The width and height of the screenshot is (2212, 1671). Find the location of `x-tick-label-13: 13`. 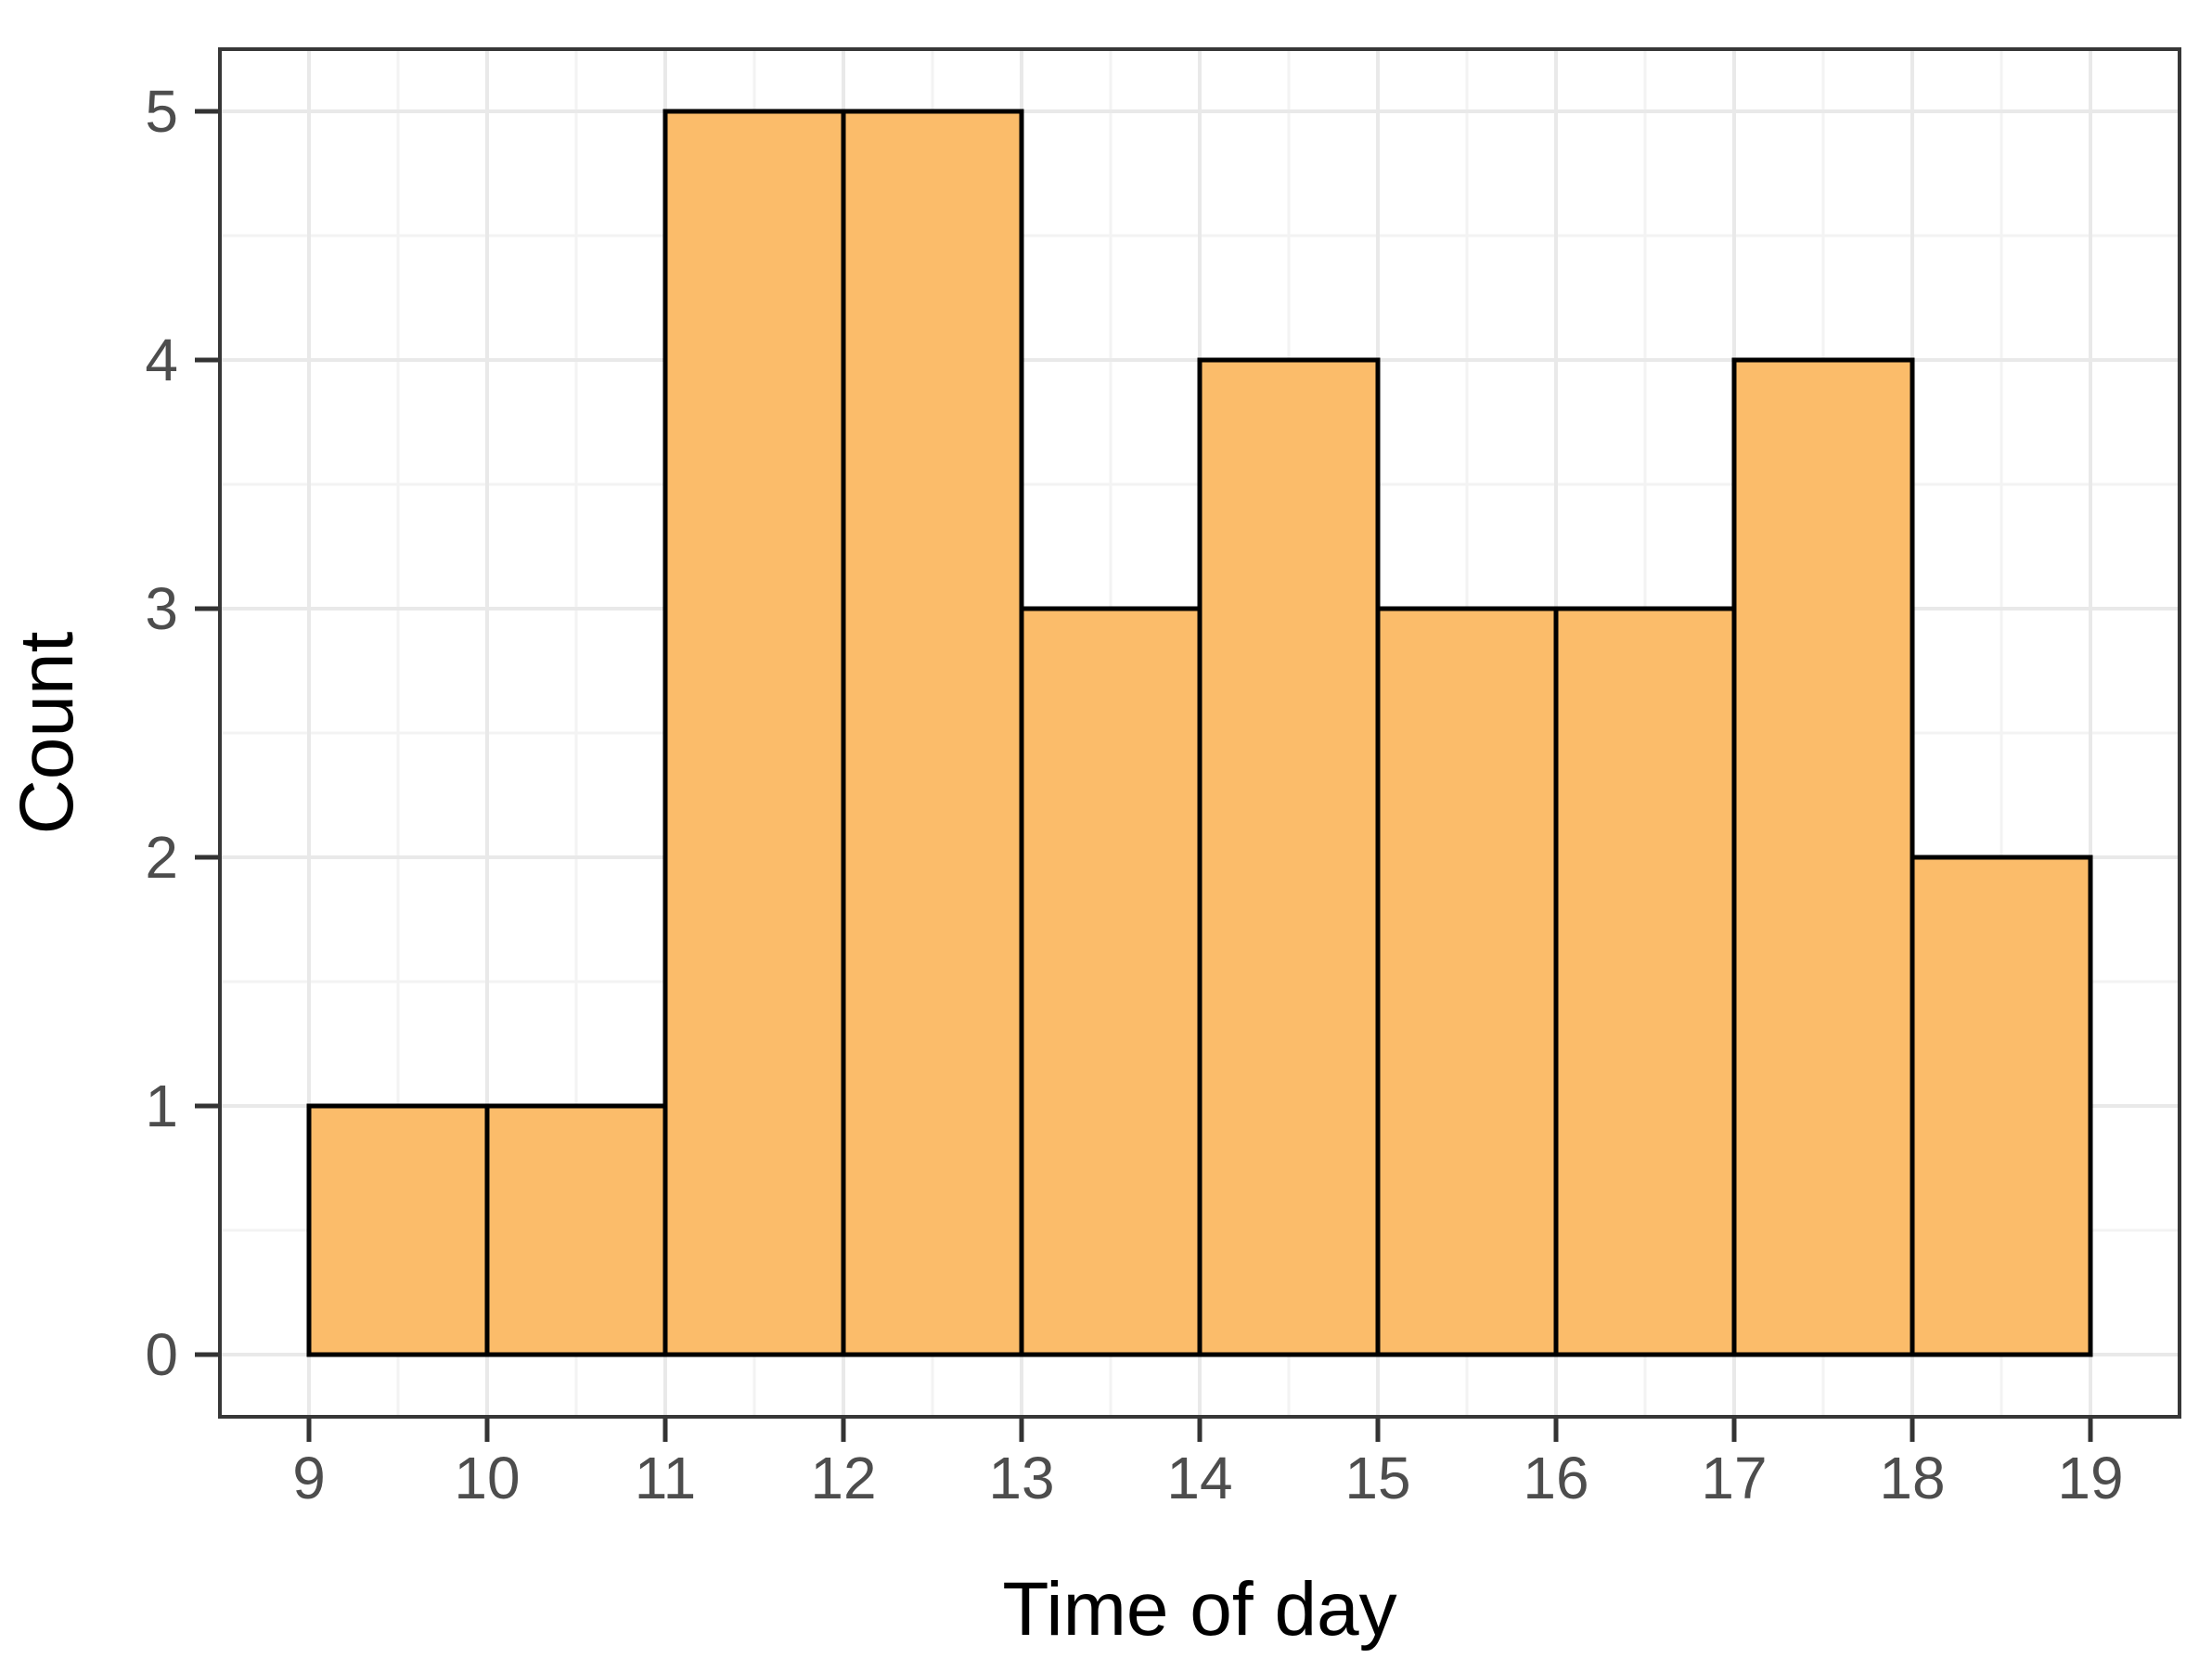

x-tick-label-13: 13 is located at coordinates (1021, 1478).